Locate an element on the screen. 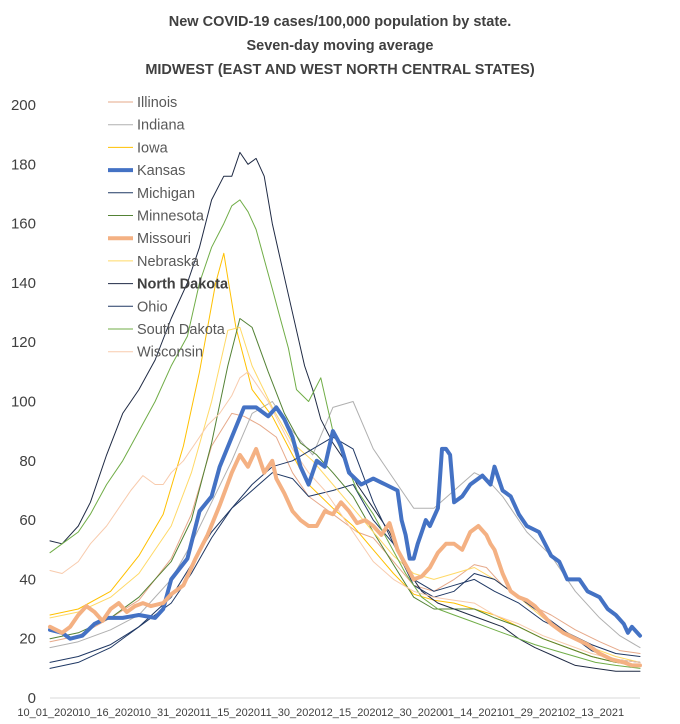  y-tick-label: 160 is located at coordinates (23, 224).